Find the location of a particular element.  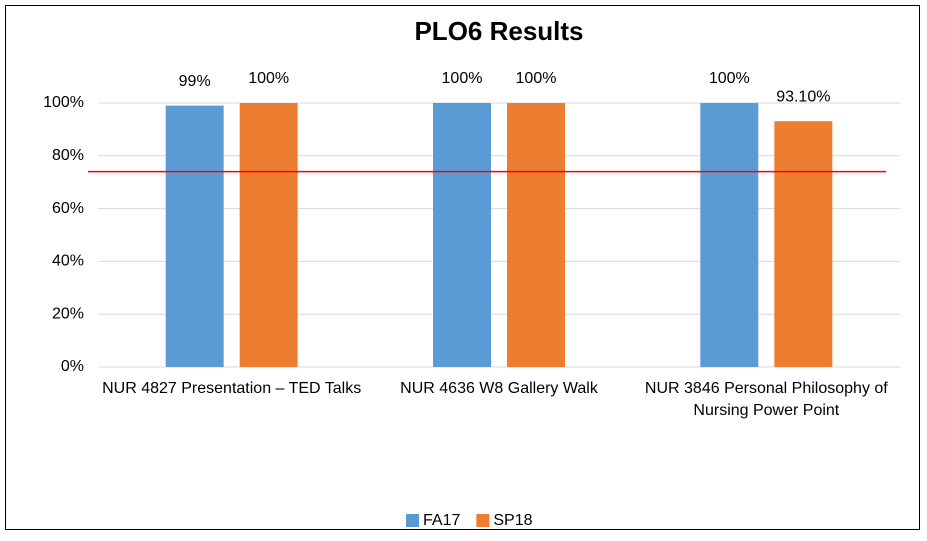

x-tick-label: NUR 4827 Presentation – TED Talks is located at coordinates (231, 388).